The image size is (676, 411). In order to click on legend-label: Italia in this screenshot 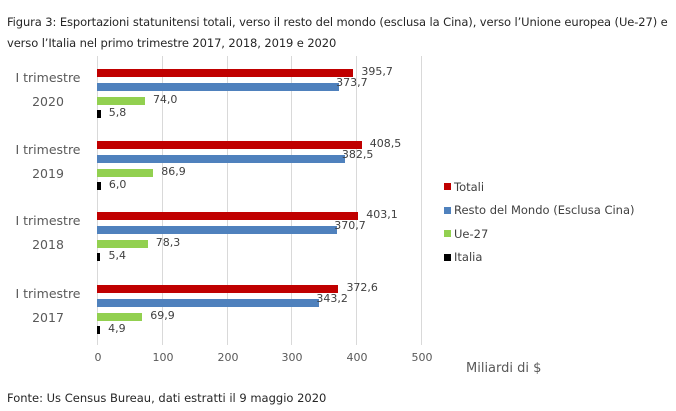, I will do `click(468, 257)`.